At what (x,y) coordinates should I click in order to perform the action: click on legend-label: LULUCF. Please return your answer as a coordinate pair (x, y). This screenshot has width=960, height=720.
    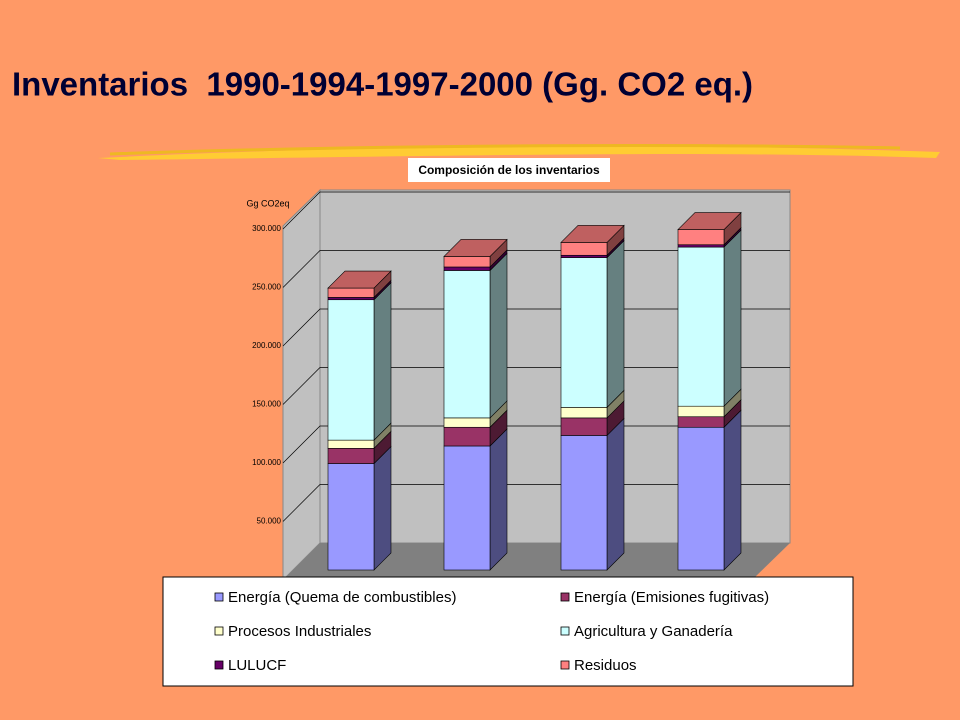
    Looking at the image, I should click on (257, 665).